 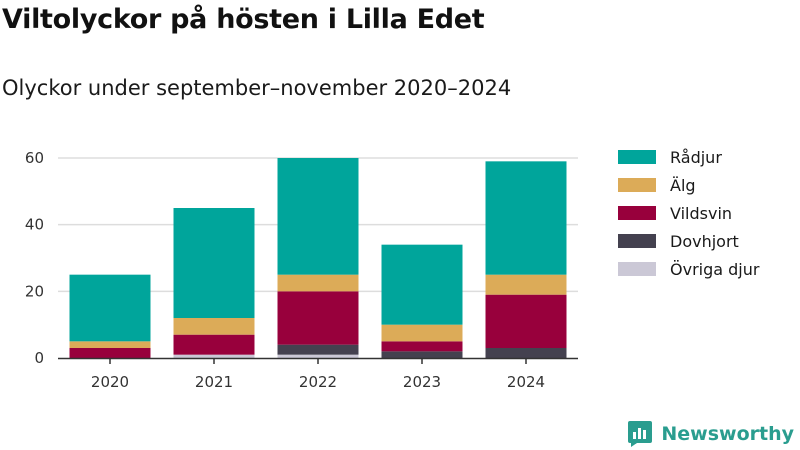 What do you see at coordinates (704, 241) in the screenshot?
I see `legend-label-dovhjort: Dovhjort` at bounding box center [704, 241].